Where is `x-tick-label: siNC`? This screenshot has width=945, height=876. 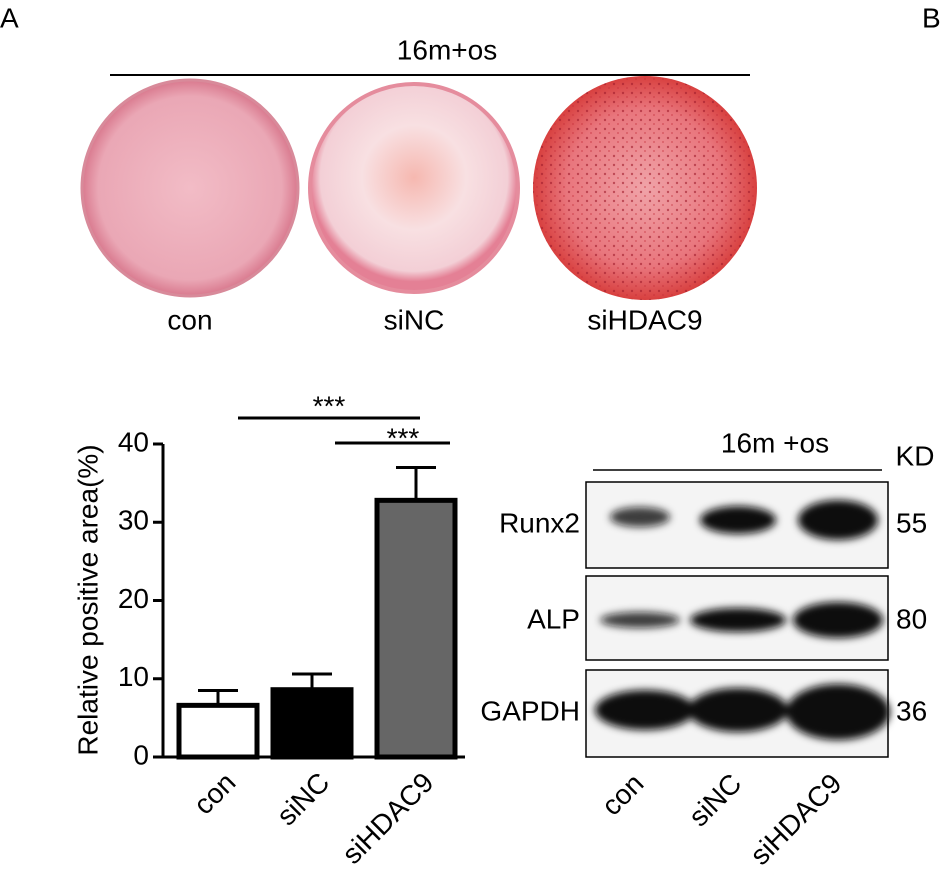
x-tick-label: siNC is located at coordinates (303, 799).